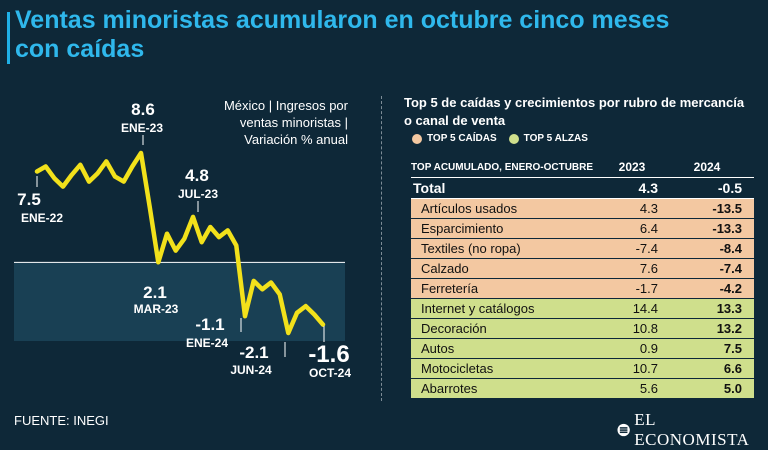 This screenshot has height=450, width=768. I want to click on row-label: Decoración, so click(454, 328).